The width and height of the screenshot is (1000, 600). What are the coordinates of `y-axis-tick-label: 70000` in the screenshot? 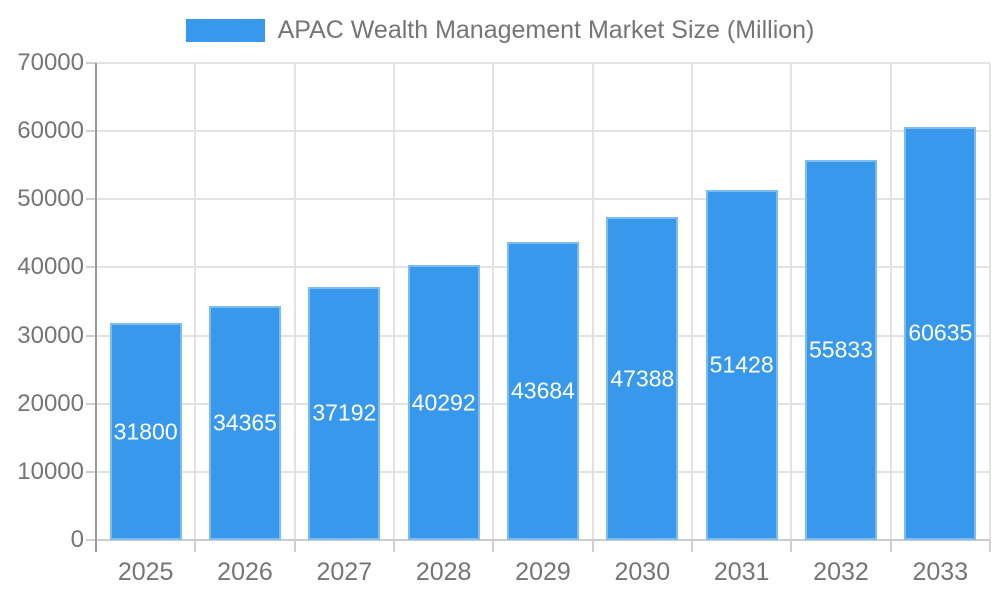 It's located at (50, 62).